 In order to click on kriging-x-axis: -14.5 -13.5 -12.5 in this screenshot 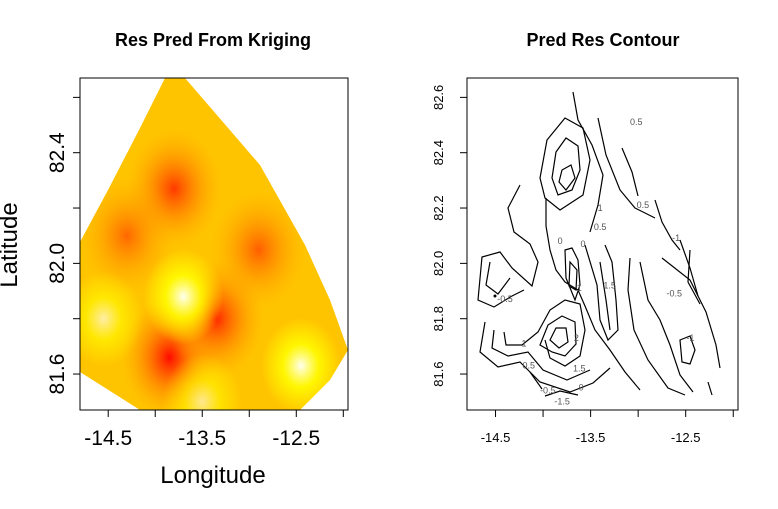, I will do `click(214, 430)`.